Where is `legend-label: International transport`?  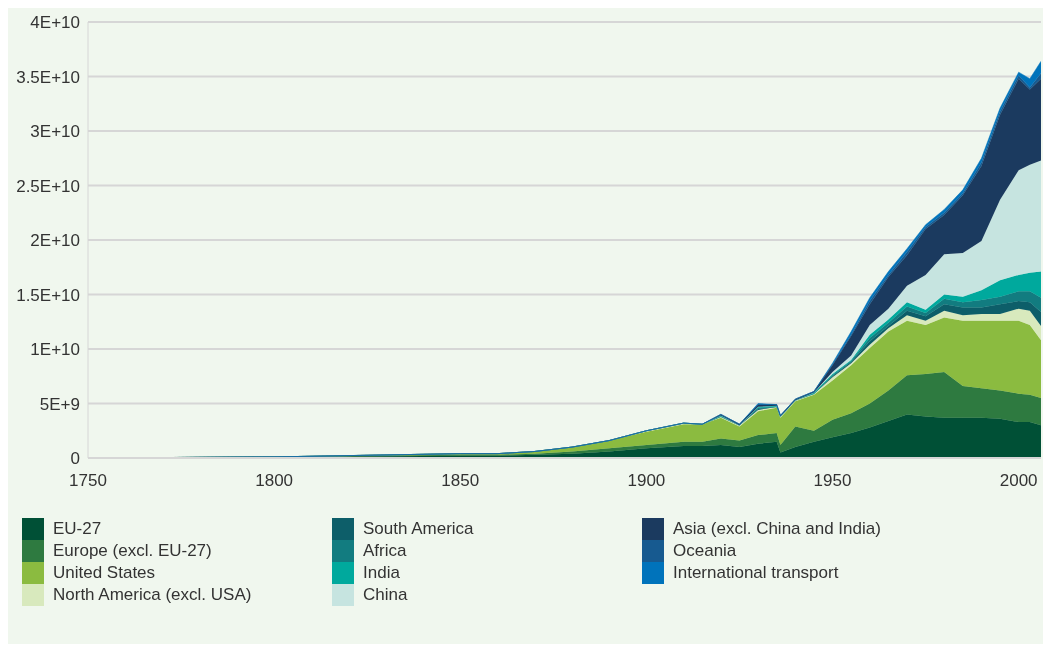
legend-label: International transport is located at coordinates (756, 573).